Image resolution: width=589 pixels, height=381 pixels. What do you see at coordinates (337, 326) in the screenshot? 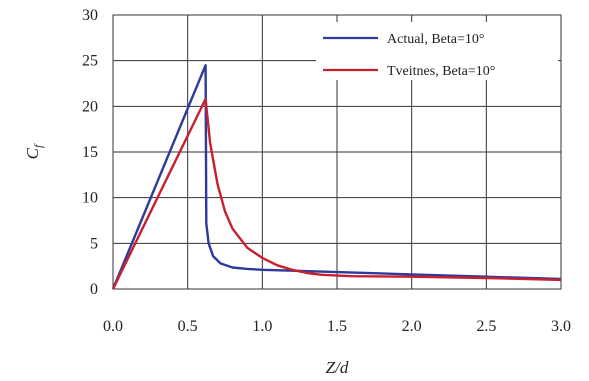
I see `x-tick-label: 1.5` at bounding box center [337, 326].